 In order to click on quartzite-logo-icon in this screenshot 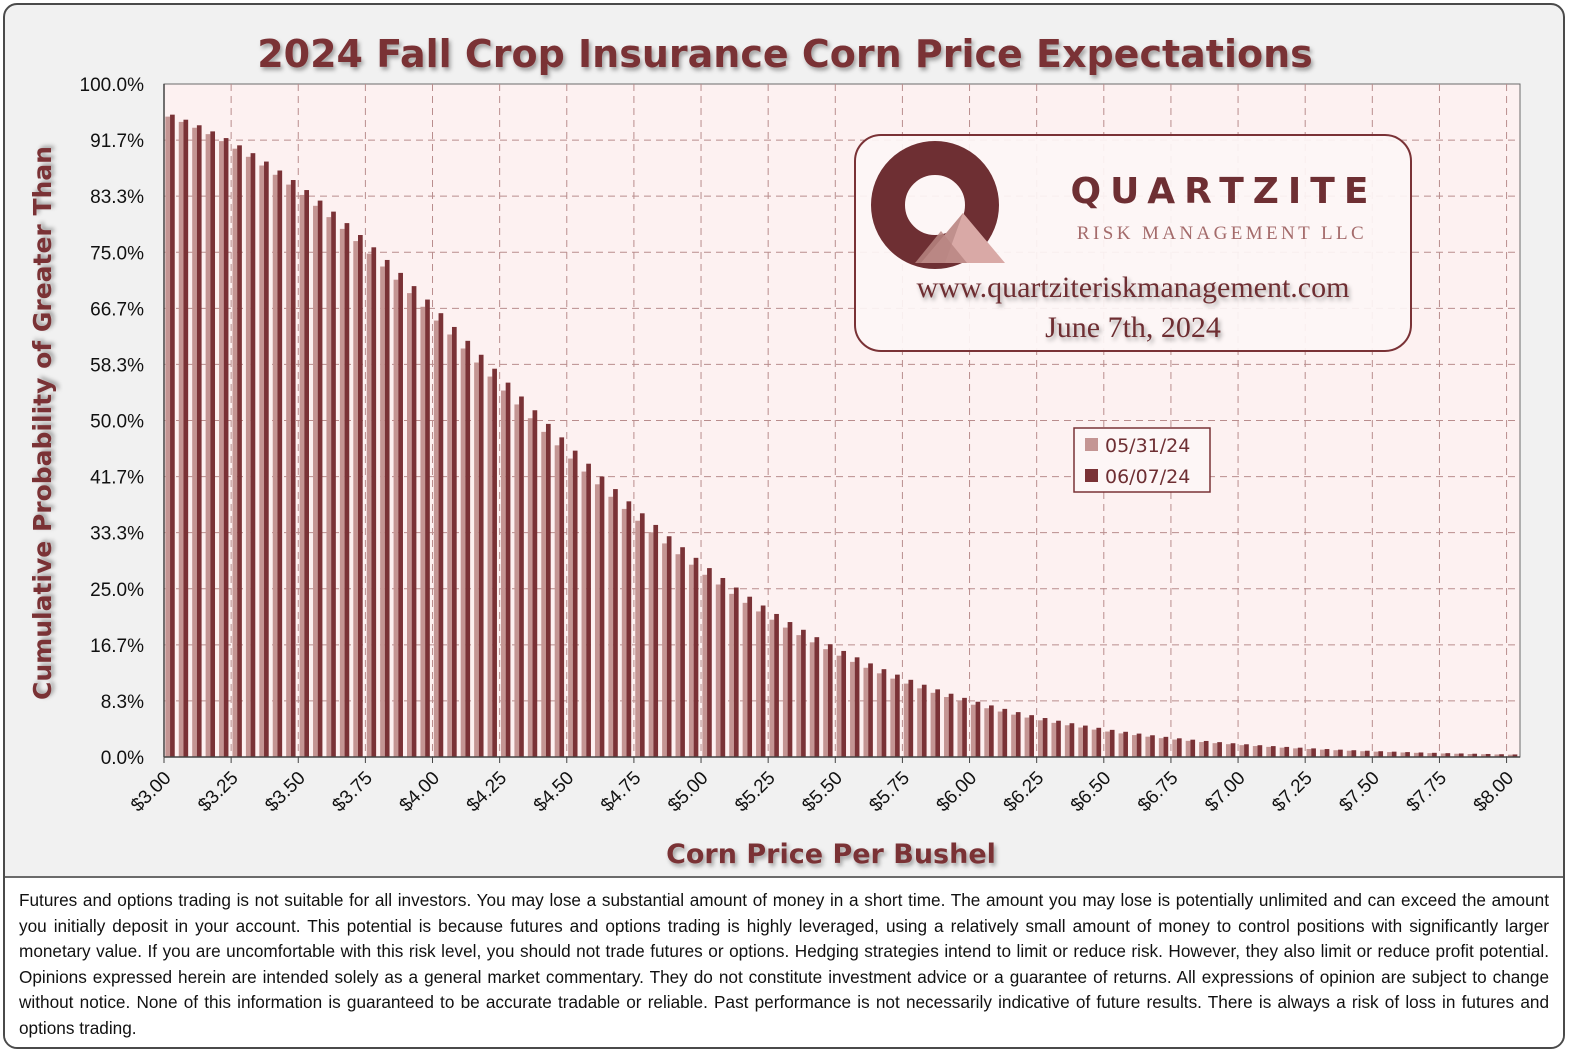, I will do `click(938, 205)`.